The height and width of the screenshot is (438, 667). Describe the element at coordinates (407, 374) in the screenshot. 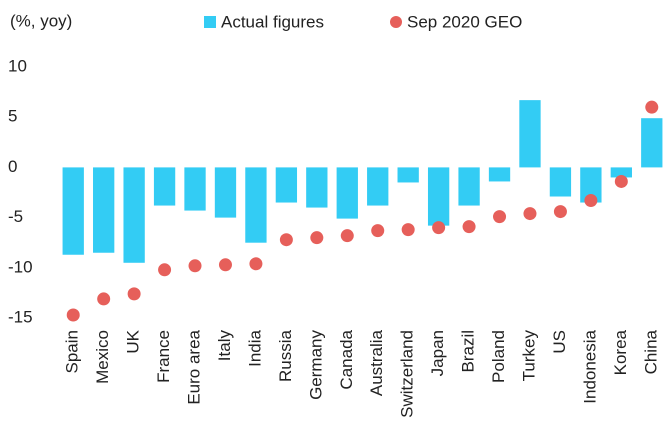

I see `x-tick-label: Switzerland` at that location.